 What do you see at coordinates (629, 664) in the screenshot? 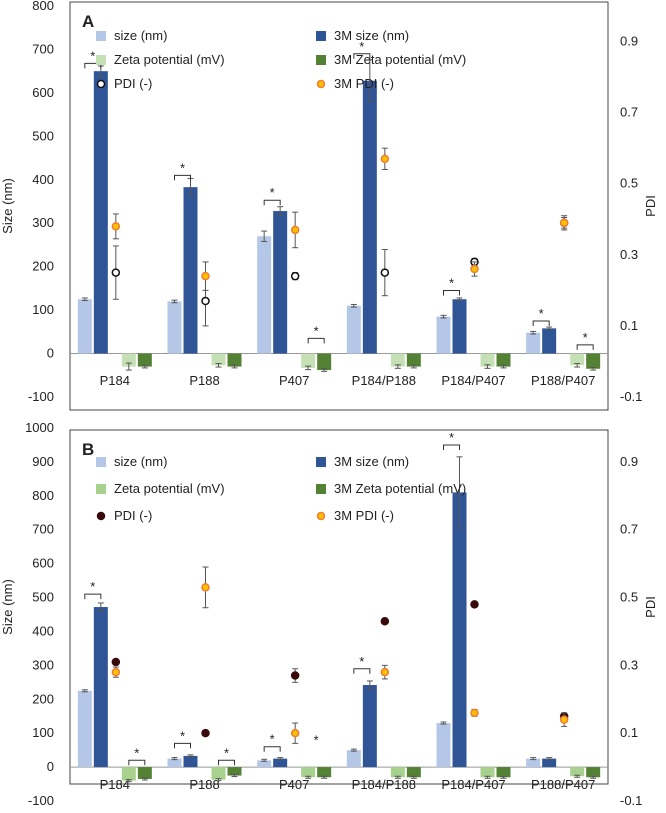
I see `y2-tick-label: 0.3` at bounding box center [629, 664].